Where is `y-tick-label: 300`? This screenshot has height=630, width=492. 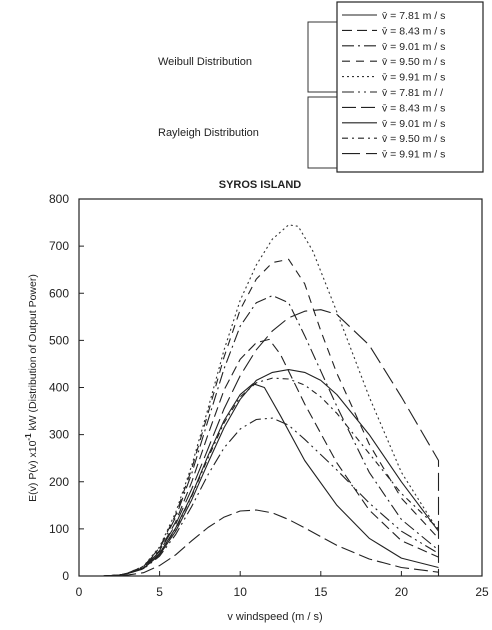 y-tick-label: 300 is located at coordinates (59, 435).